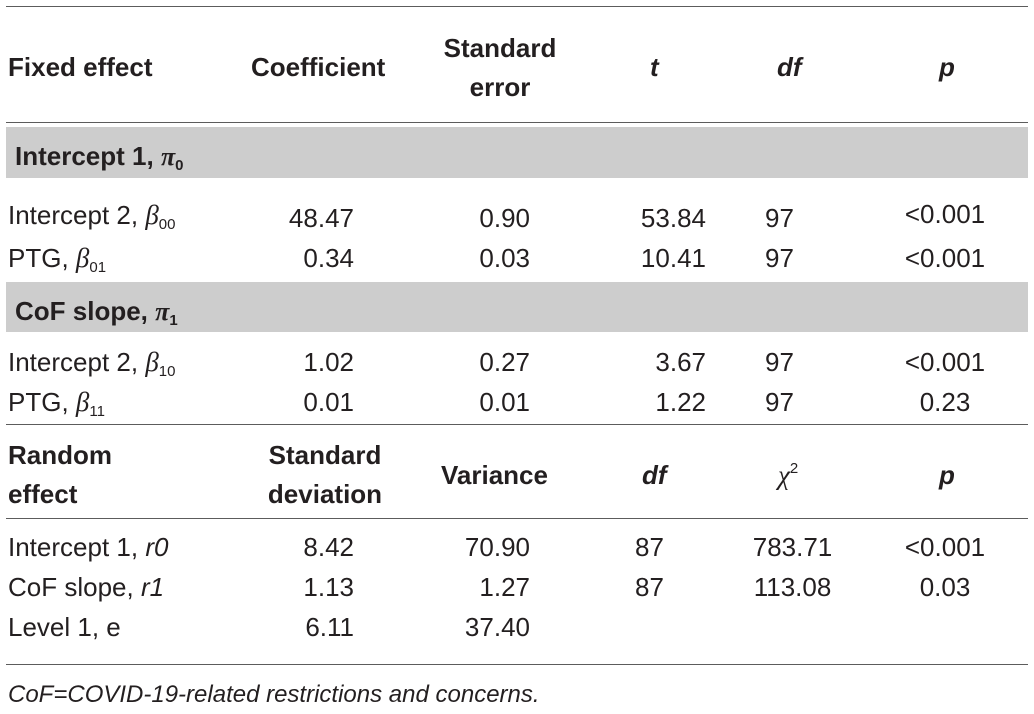  I want to click on header-standard-deviation-line2: deviation, so click(325, 494).